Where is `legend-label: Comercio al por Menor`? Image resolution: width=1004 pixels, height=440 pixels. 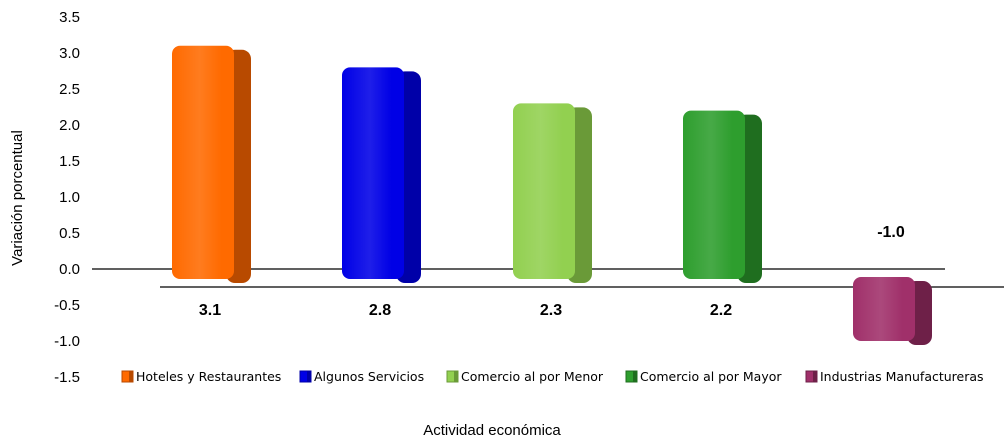
legend-label: Comercio al por Menor is located at coordinates (532, 376).